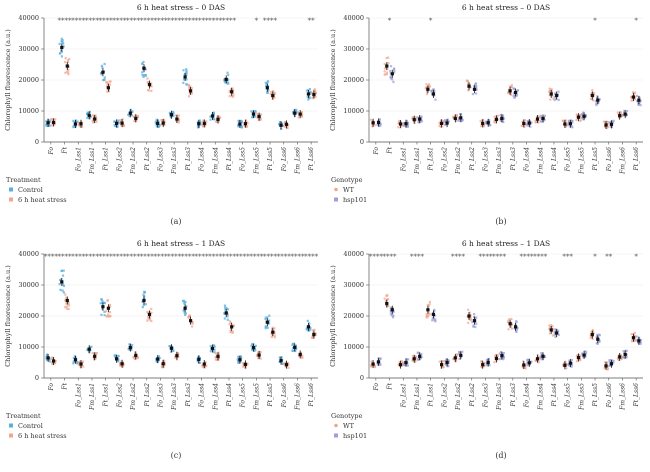  Describe the element at coordinates (540, 397) in the screenshot. I see `x-tick-label: Fm_Lss4` at that location.